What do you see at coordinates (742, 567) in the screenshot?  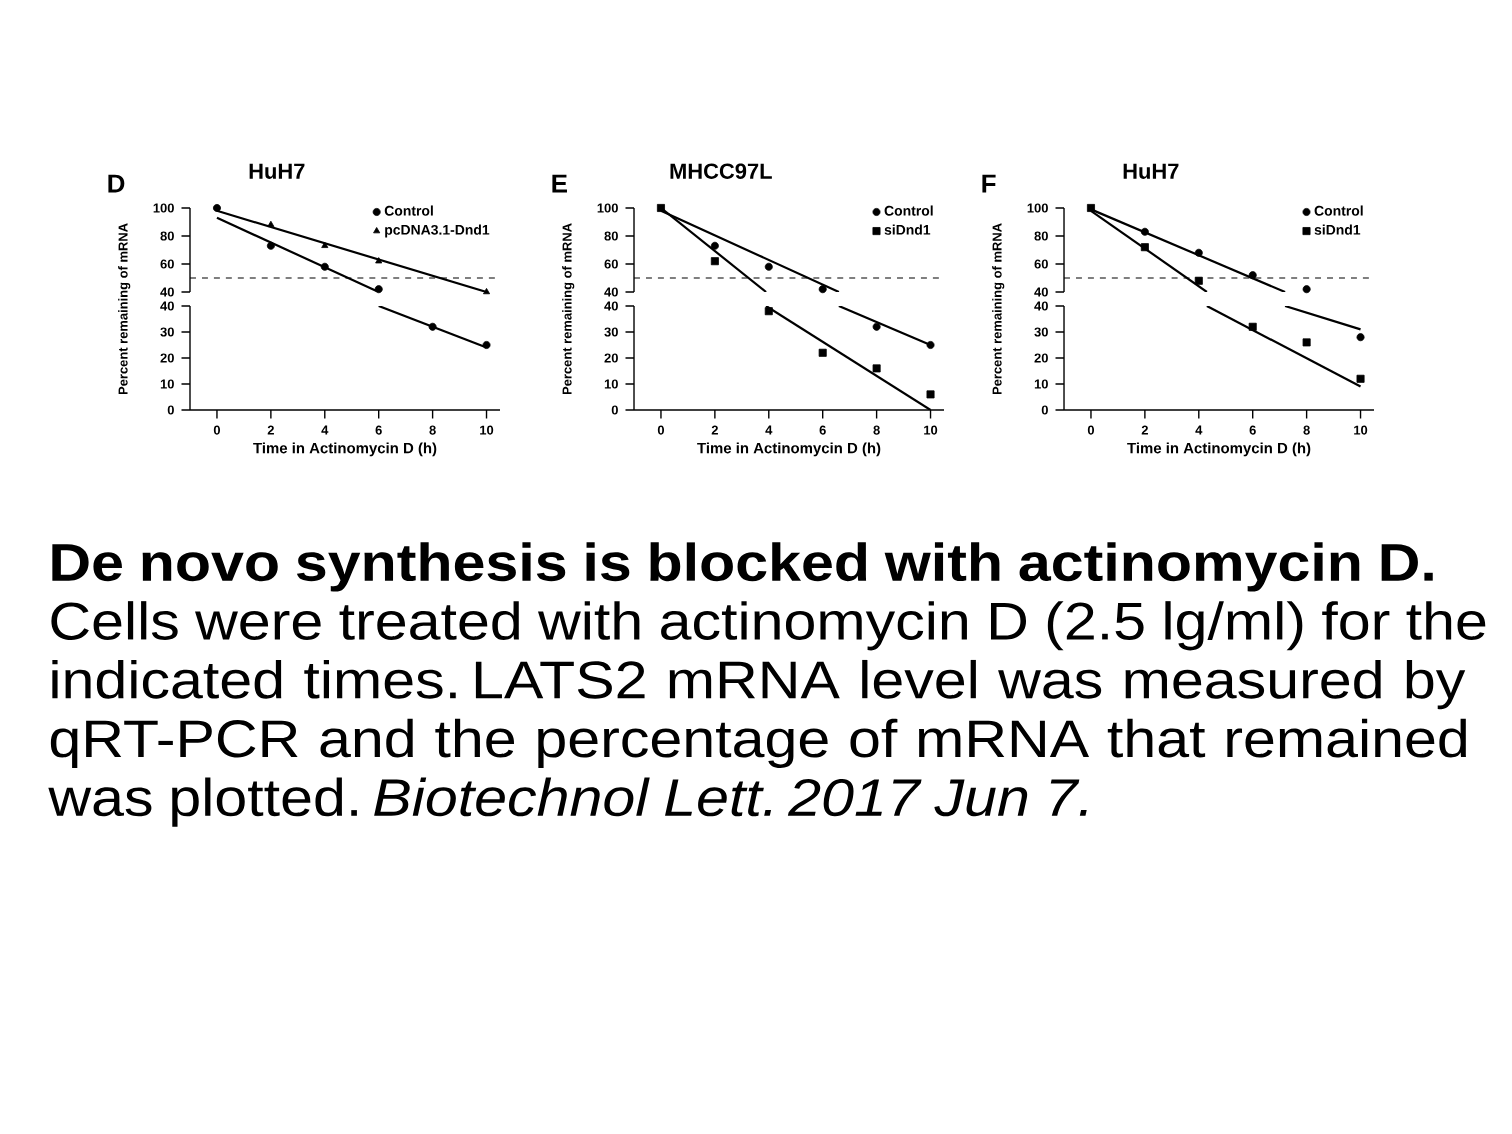 I see `text: De novo synthesis is blocked with actinomycin D.` at bounding box center [742, 567].